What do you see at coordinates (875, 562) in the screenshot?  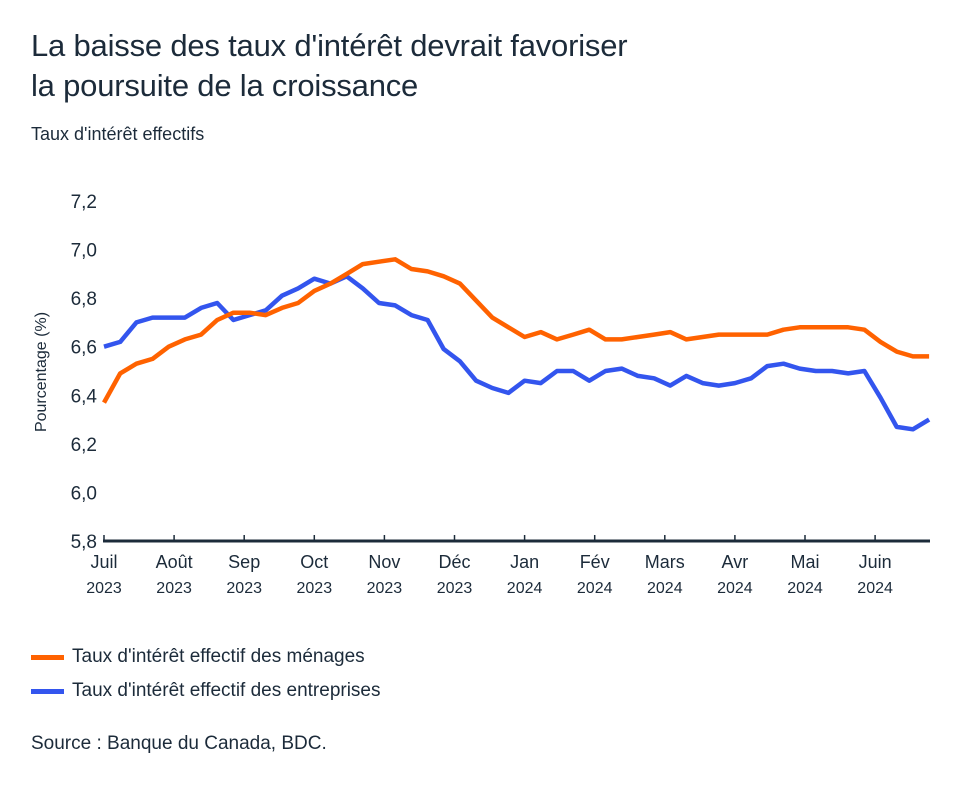 I see `x-tick-month-label: Juin` at bounding box center [875, 562].